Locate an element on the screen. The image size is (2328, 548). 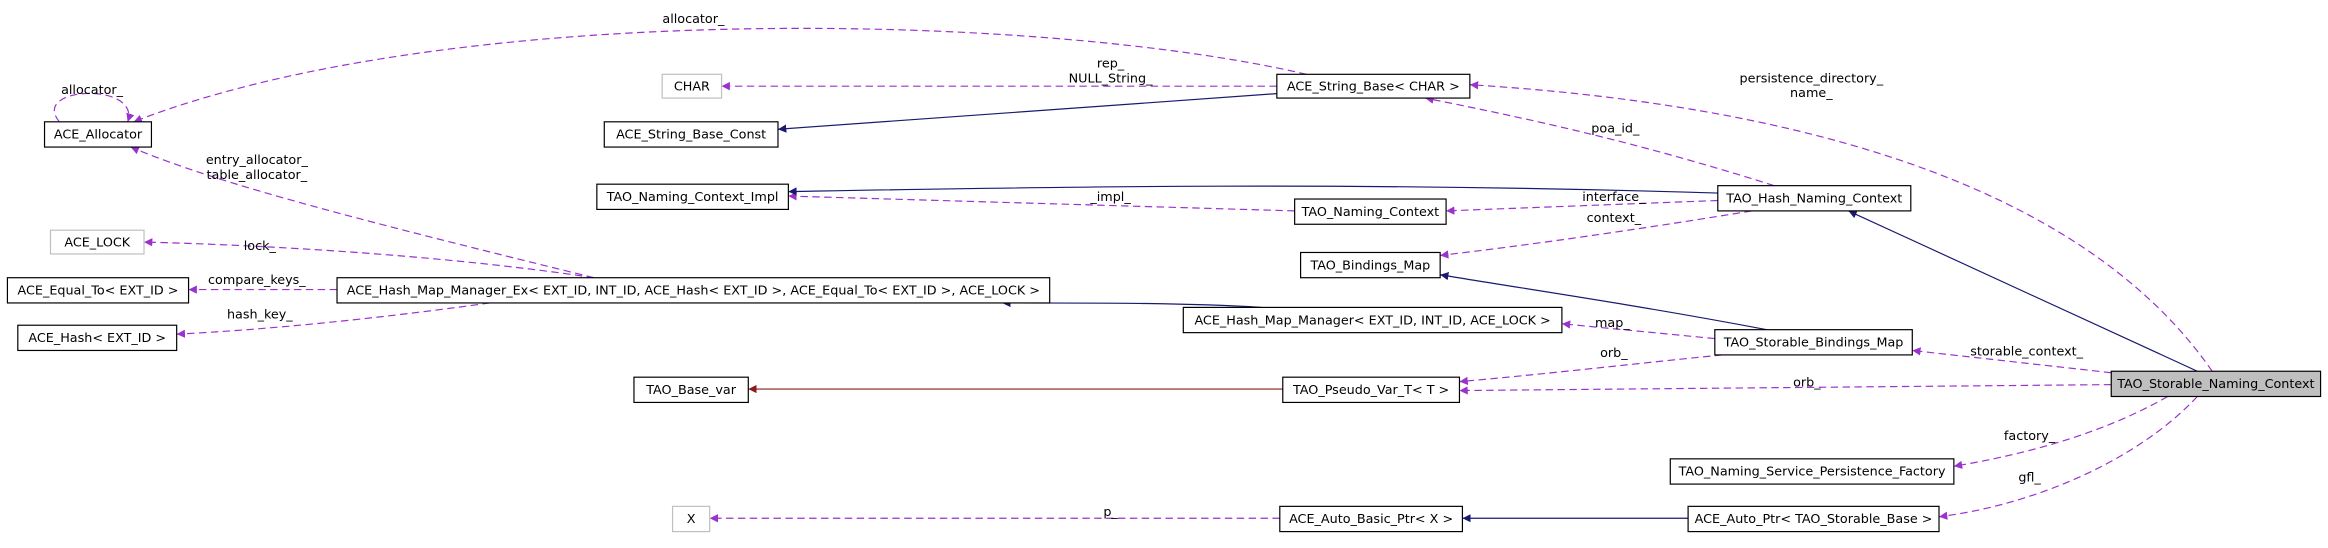
class-node: TAO_Pseudo_Var_T< T > is located at coordinates (1371, 390).